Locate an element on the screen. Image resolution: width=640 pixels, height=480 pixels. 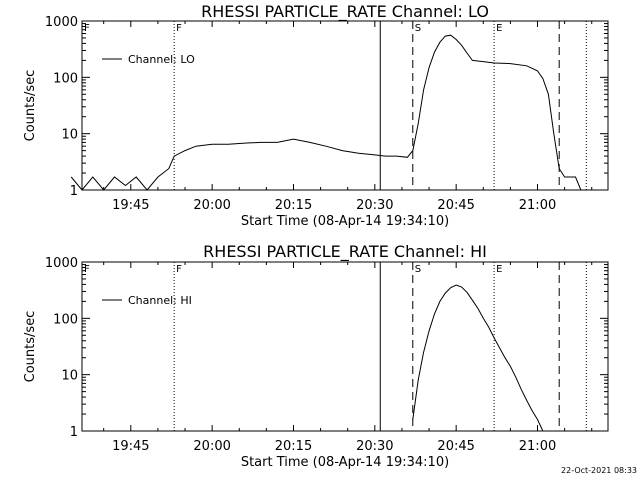
legend-label: Channel: HI is located at coordinates (160, 300).